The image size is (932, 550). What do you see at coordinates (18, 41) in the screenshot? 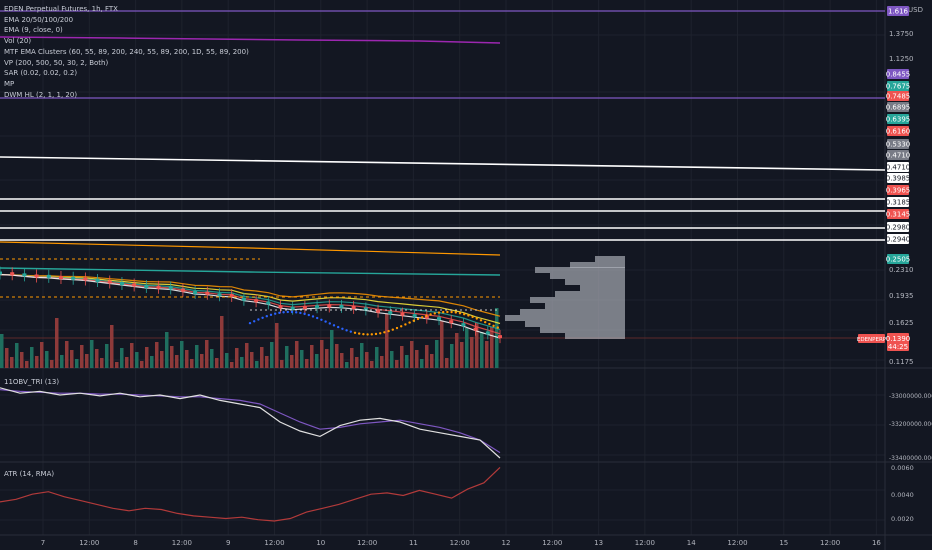
I see `legend-item: Vol (20)` at bounding box center [18, 41].